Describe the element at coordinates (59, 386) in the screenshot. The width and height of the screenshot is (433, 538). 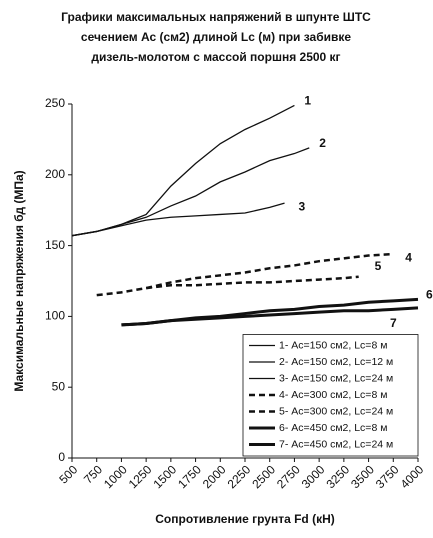
I see `y-tick-label: 50` at that location.